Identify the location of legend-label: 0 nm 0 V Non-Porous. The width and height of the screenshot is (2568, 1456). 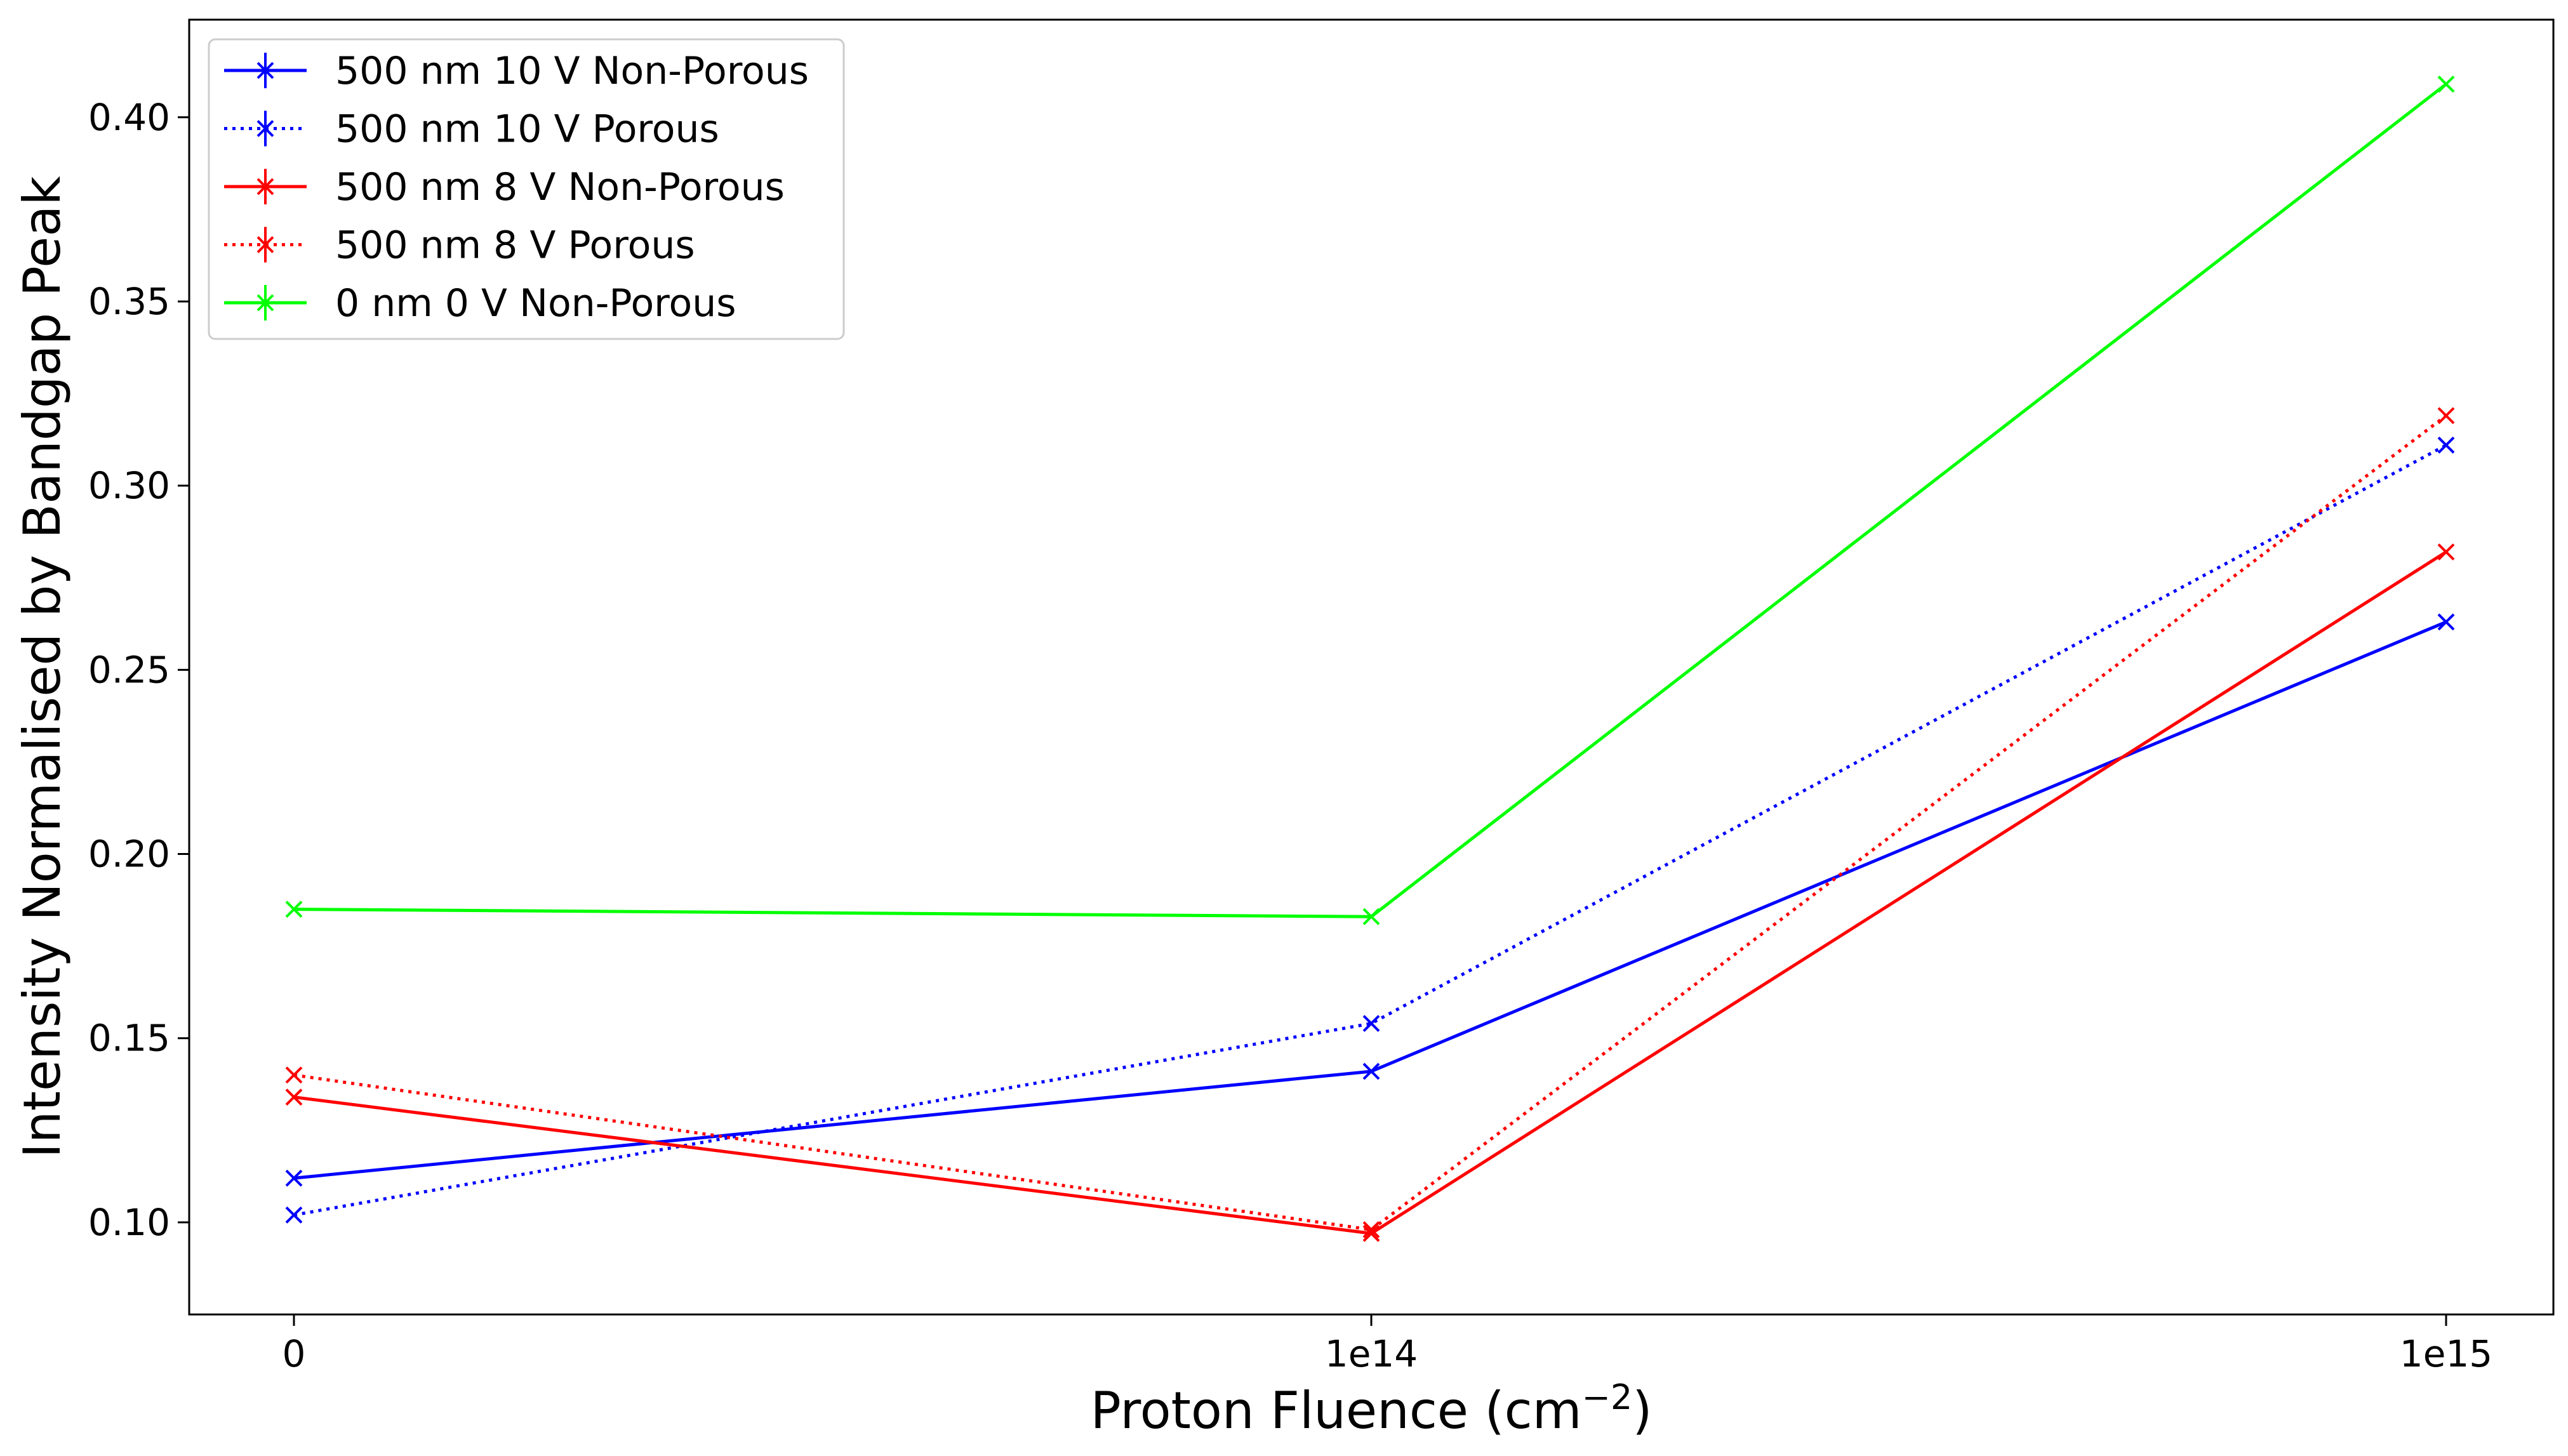
(535, 303).